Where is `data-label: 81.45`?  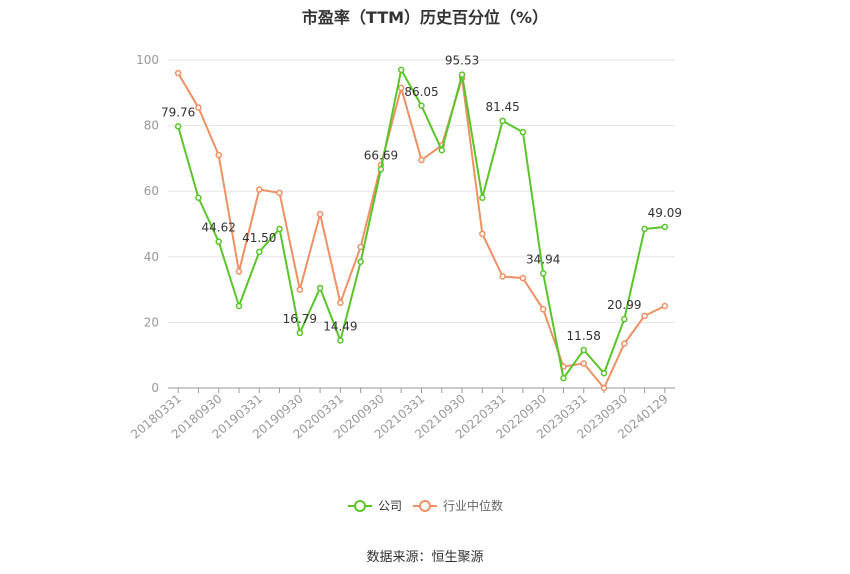 data-label: 81.45 is located at coordinates (502, 107).